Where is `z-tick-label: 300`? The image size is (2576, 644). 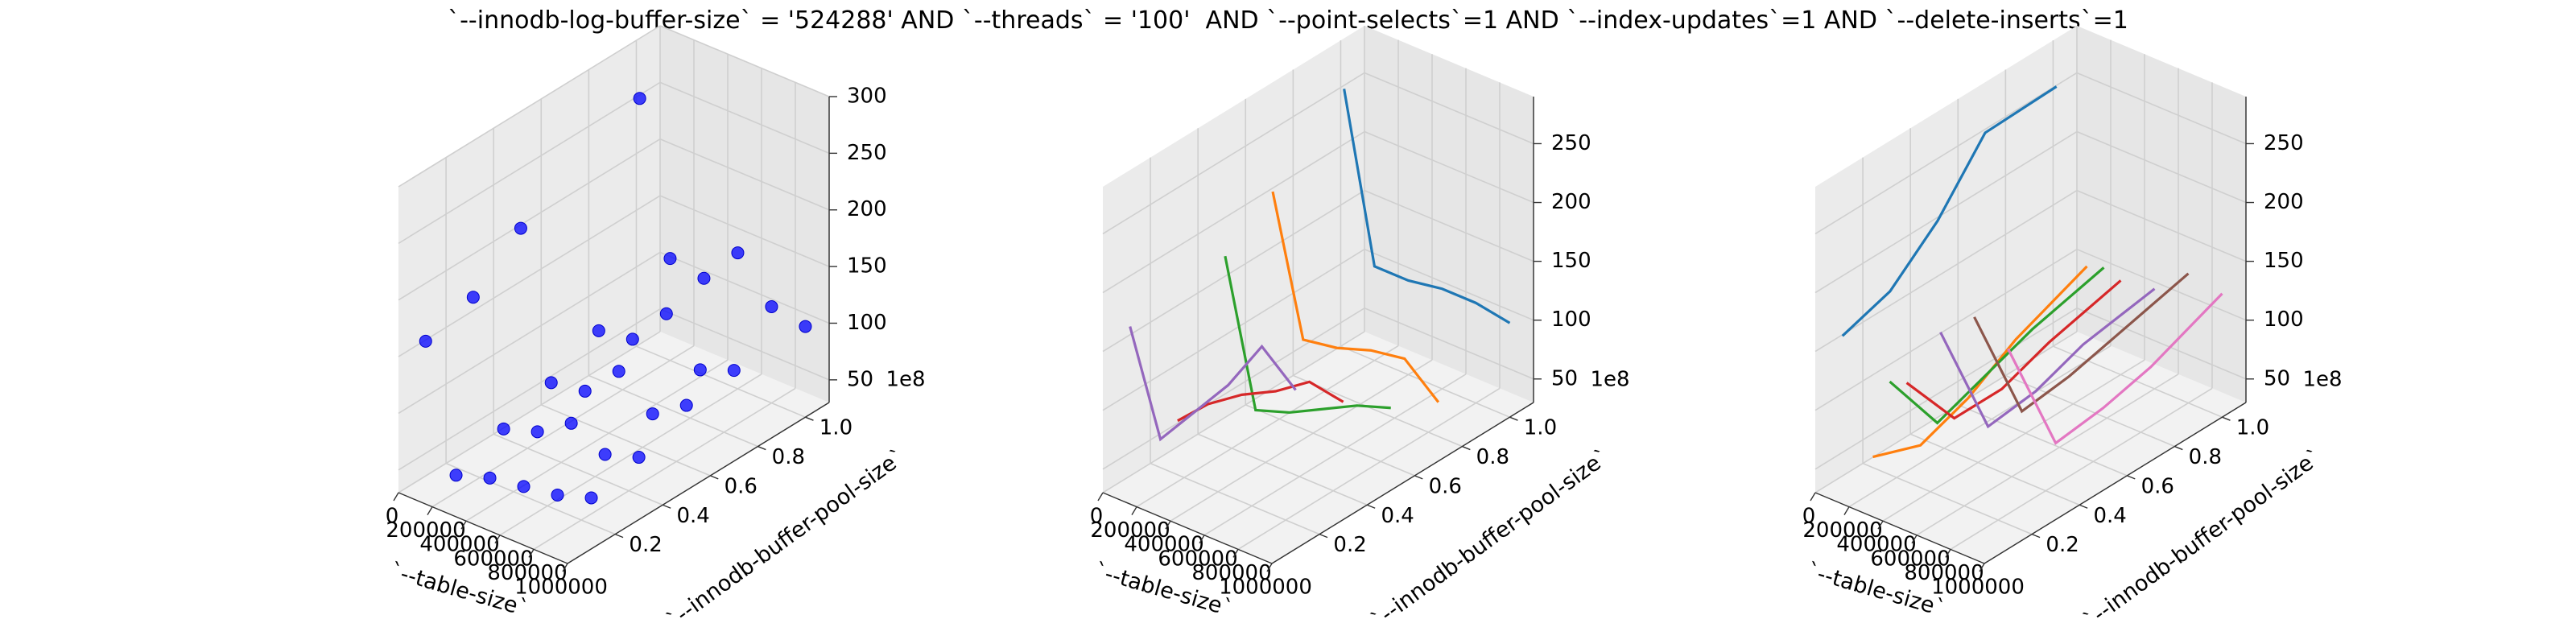 z-tick-label: 300 is located at coordinates (867, 97).